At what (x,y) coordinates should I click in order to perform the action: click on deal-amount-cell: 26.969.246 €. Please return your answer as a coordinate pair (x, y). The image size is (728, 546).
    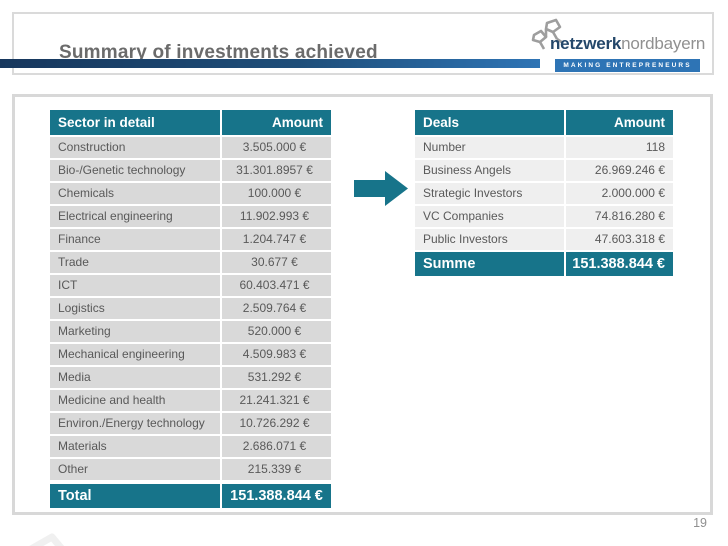
    Looking at the image, I should click on (618, 170).